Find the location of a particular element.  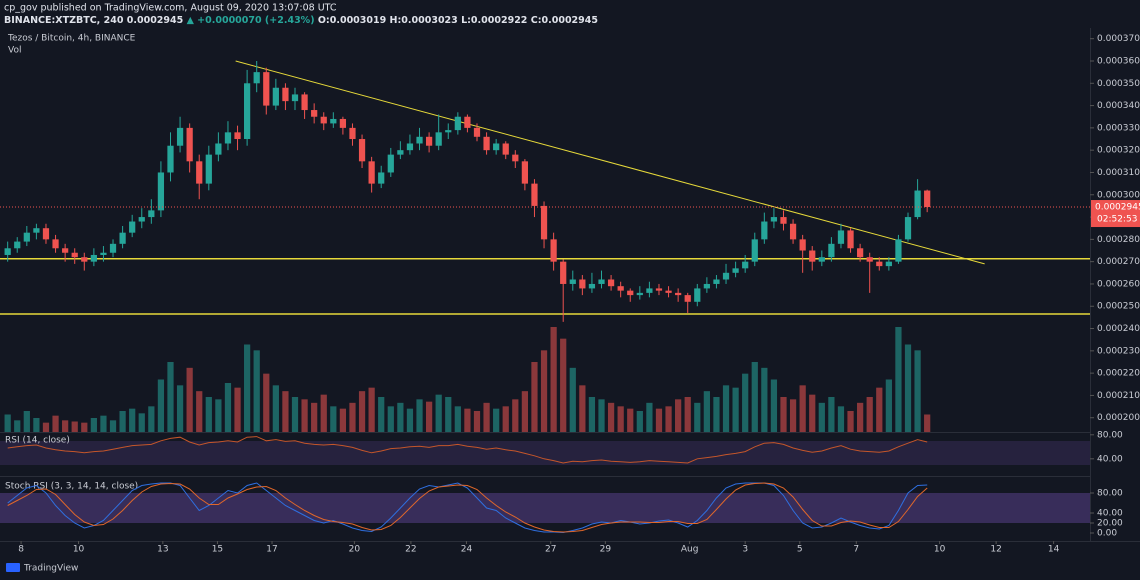

x-tick-label: Aug is located at coordinates (690, 550).